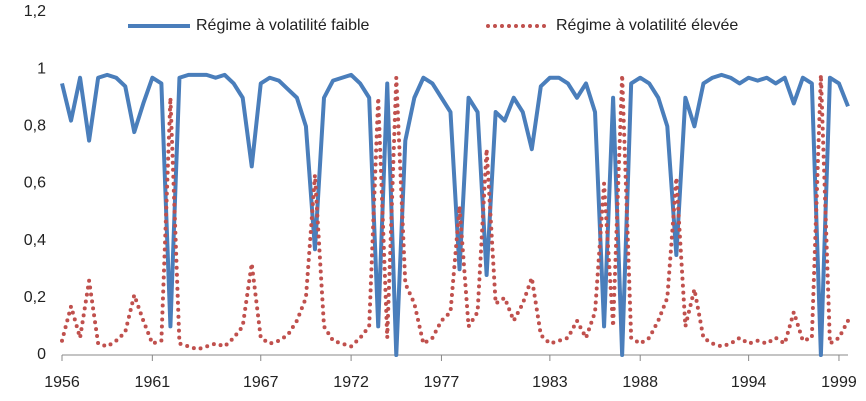 The image size is (866, 401). What do you see at coordinates (62, 382) in the screenshot?
I see `x-tick-label: 1956` at bounding box center [62, 382].